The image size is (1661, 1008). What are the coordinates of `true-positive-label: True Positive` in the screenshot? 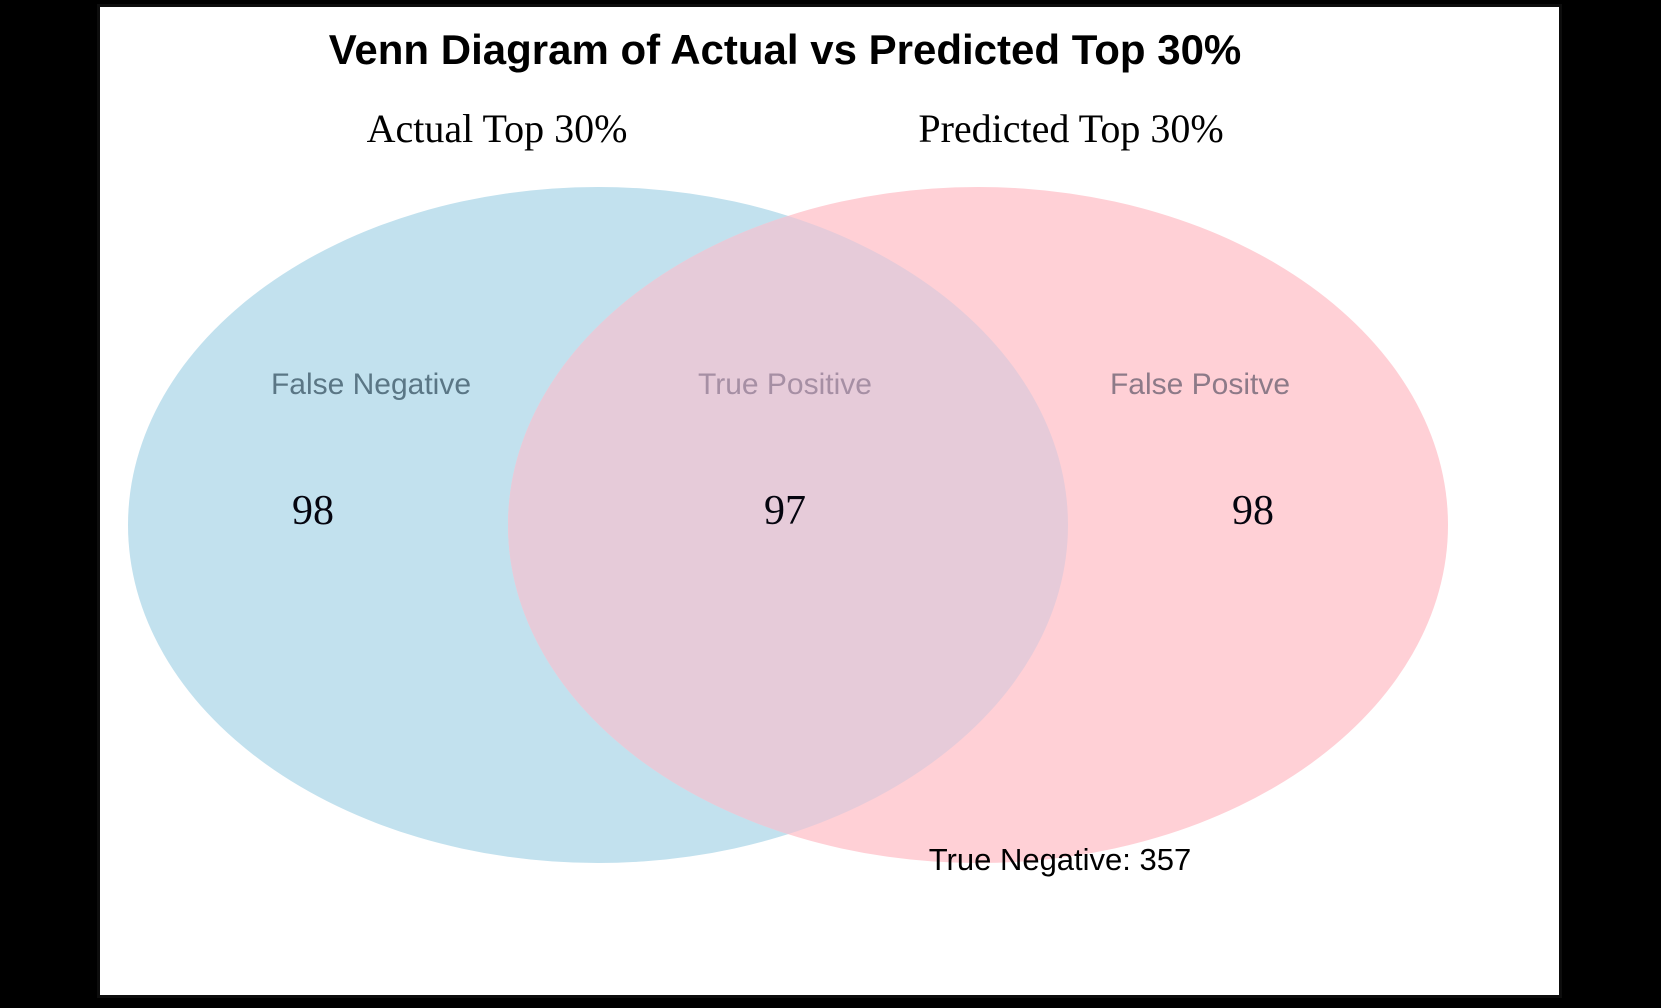 It's located at (785, 384).